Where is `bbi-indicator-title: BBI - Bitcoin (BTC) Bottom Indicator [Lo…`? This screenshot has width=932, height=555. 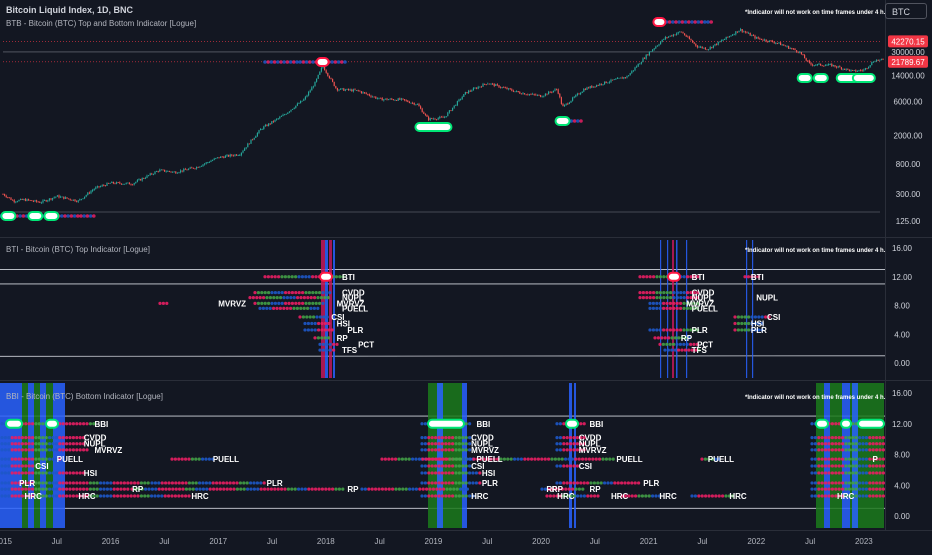
bbi-indicator-title: BBI - Bitcoin (BTC) Bottom Indicator [Lo… is located at coordinates (84, 396).